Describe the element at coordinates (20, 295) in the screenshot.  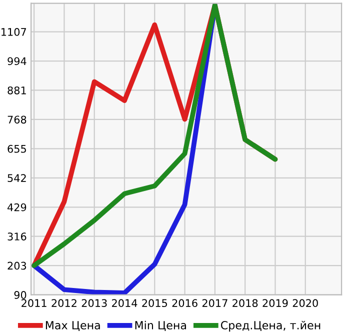
I see `y-tick-label: 90` at that location.